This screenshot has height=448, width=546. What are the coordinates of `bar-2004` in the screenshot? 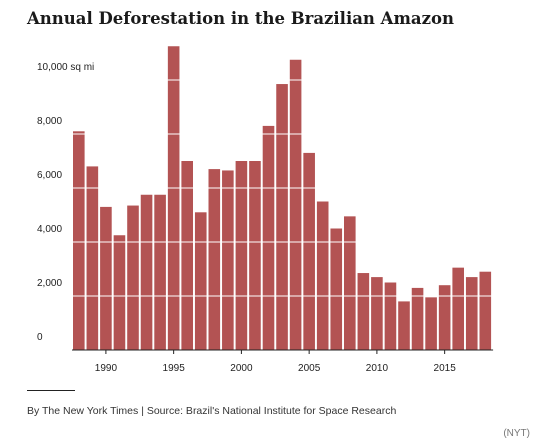 It's located at (295, 204).